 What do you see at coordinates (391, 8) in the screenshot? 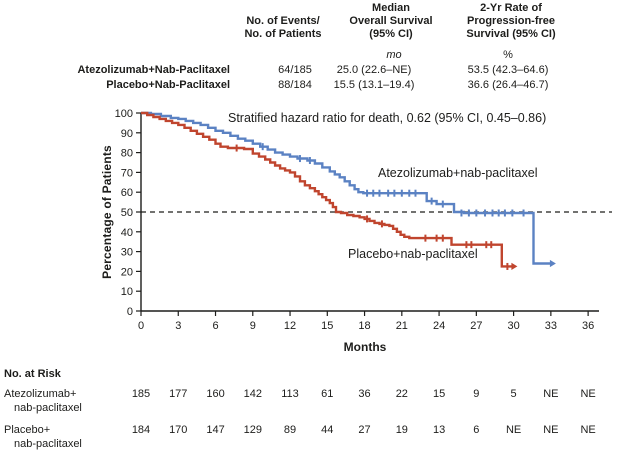
I see `col-os-header-line1: Median` at bounding box center [391, 8].